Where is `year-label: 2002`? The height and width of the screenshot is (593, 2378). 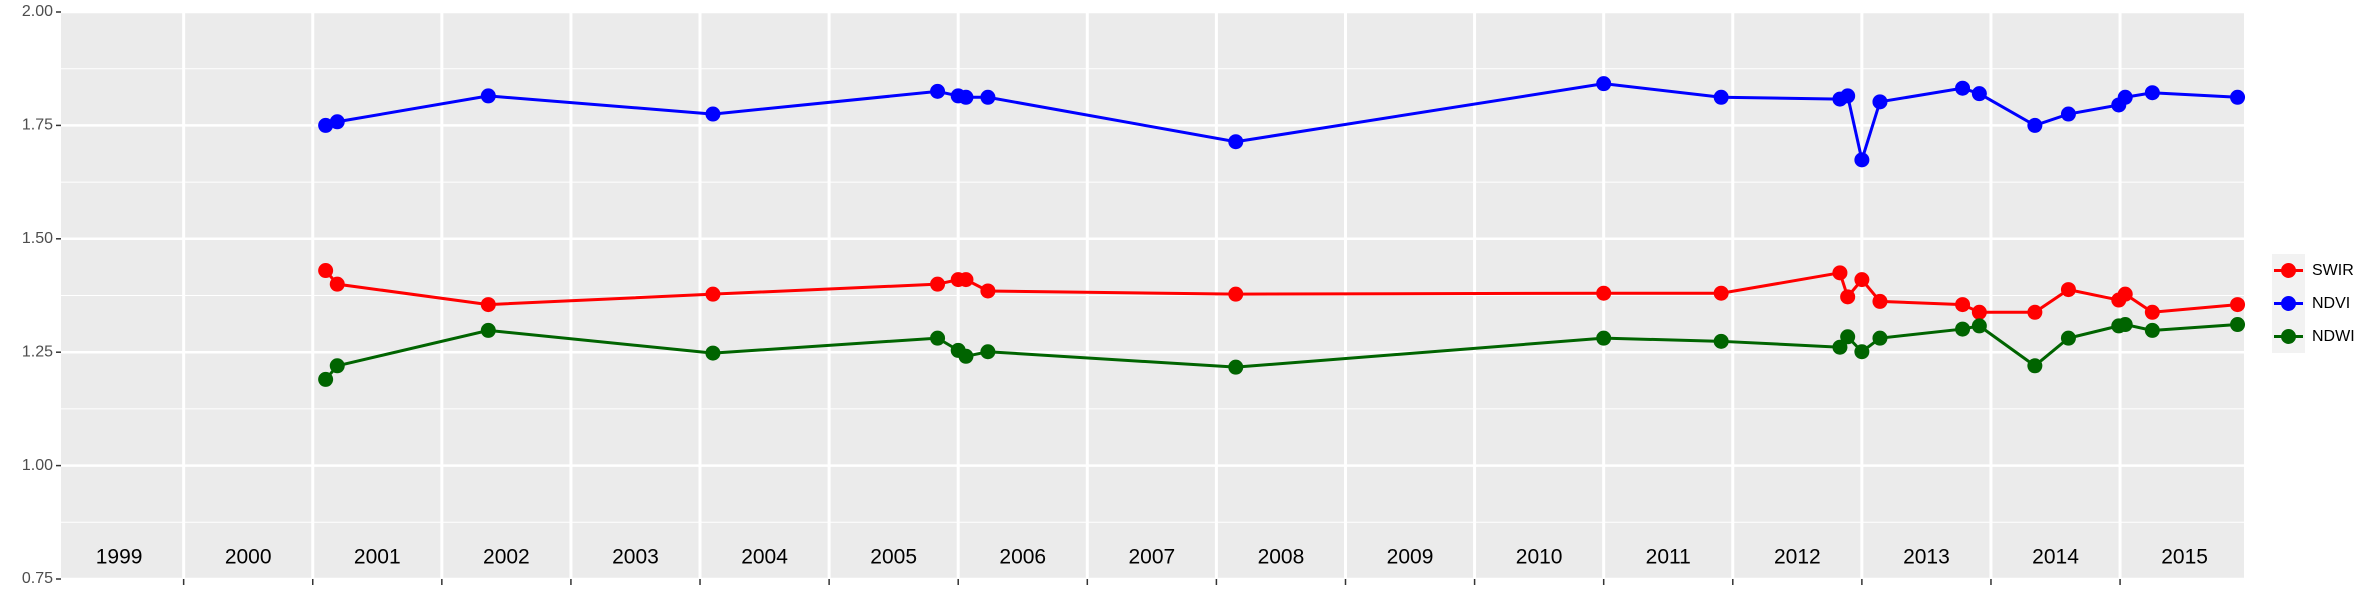
year-label: 2002 is located at coordinates (506, 557).